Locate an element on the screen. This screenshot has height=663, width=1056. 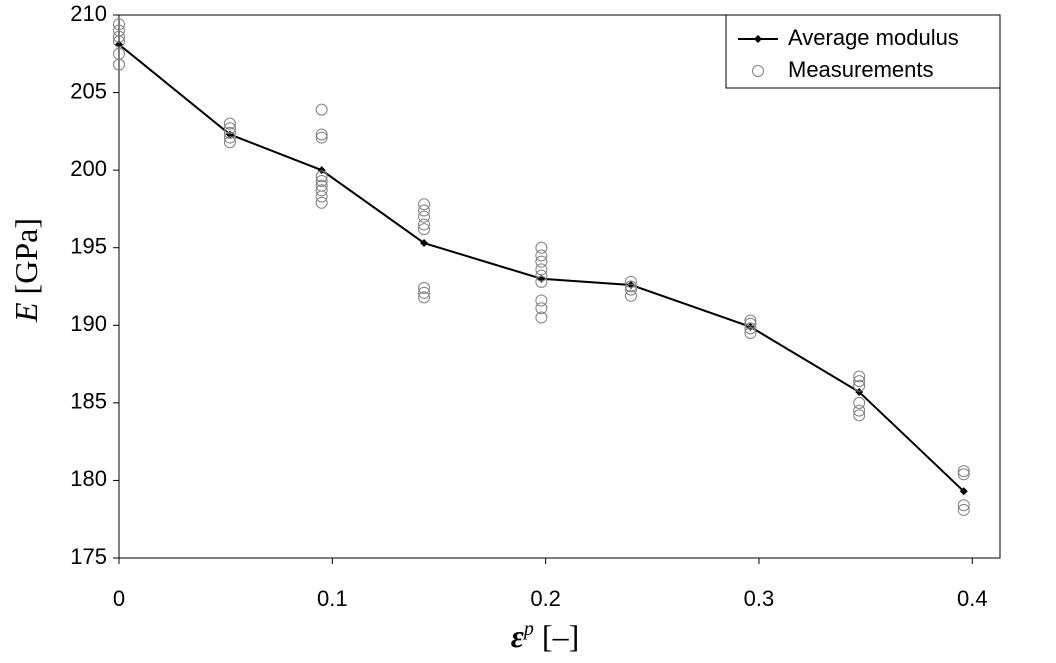
y-tick-label: 210 is located at coordinates (88, 13).